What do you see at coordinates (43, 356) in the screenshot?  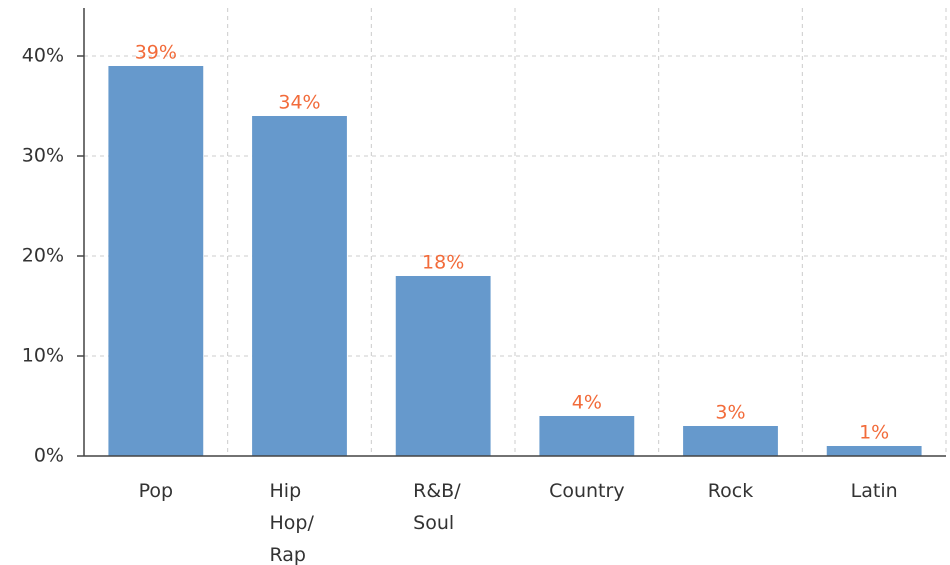 I see `y-tick-label: 10%` at bounding box center [43, 356].